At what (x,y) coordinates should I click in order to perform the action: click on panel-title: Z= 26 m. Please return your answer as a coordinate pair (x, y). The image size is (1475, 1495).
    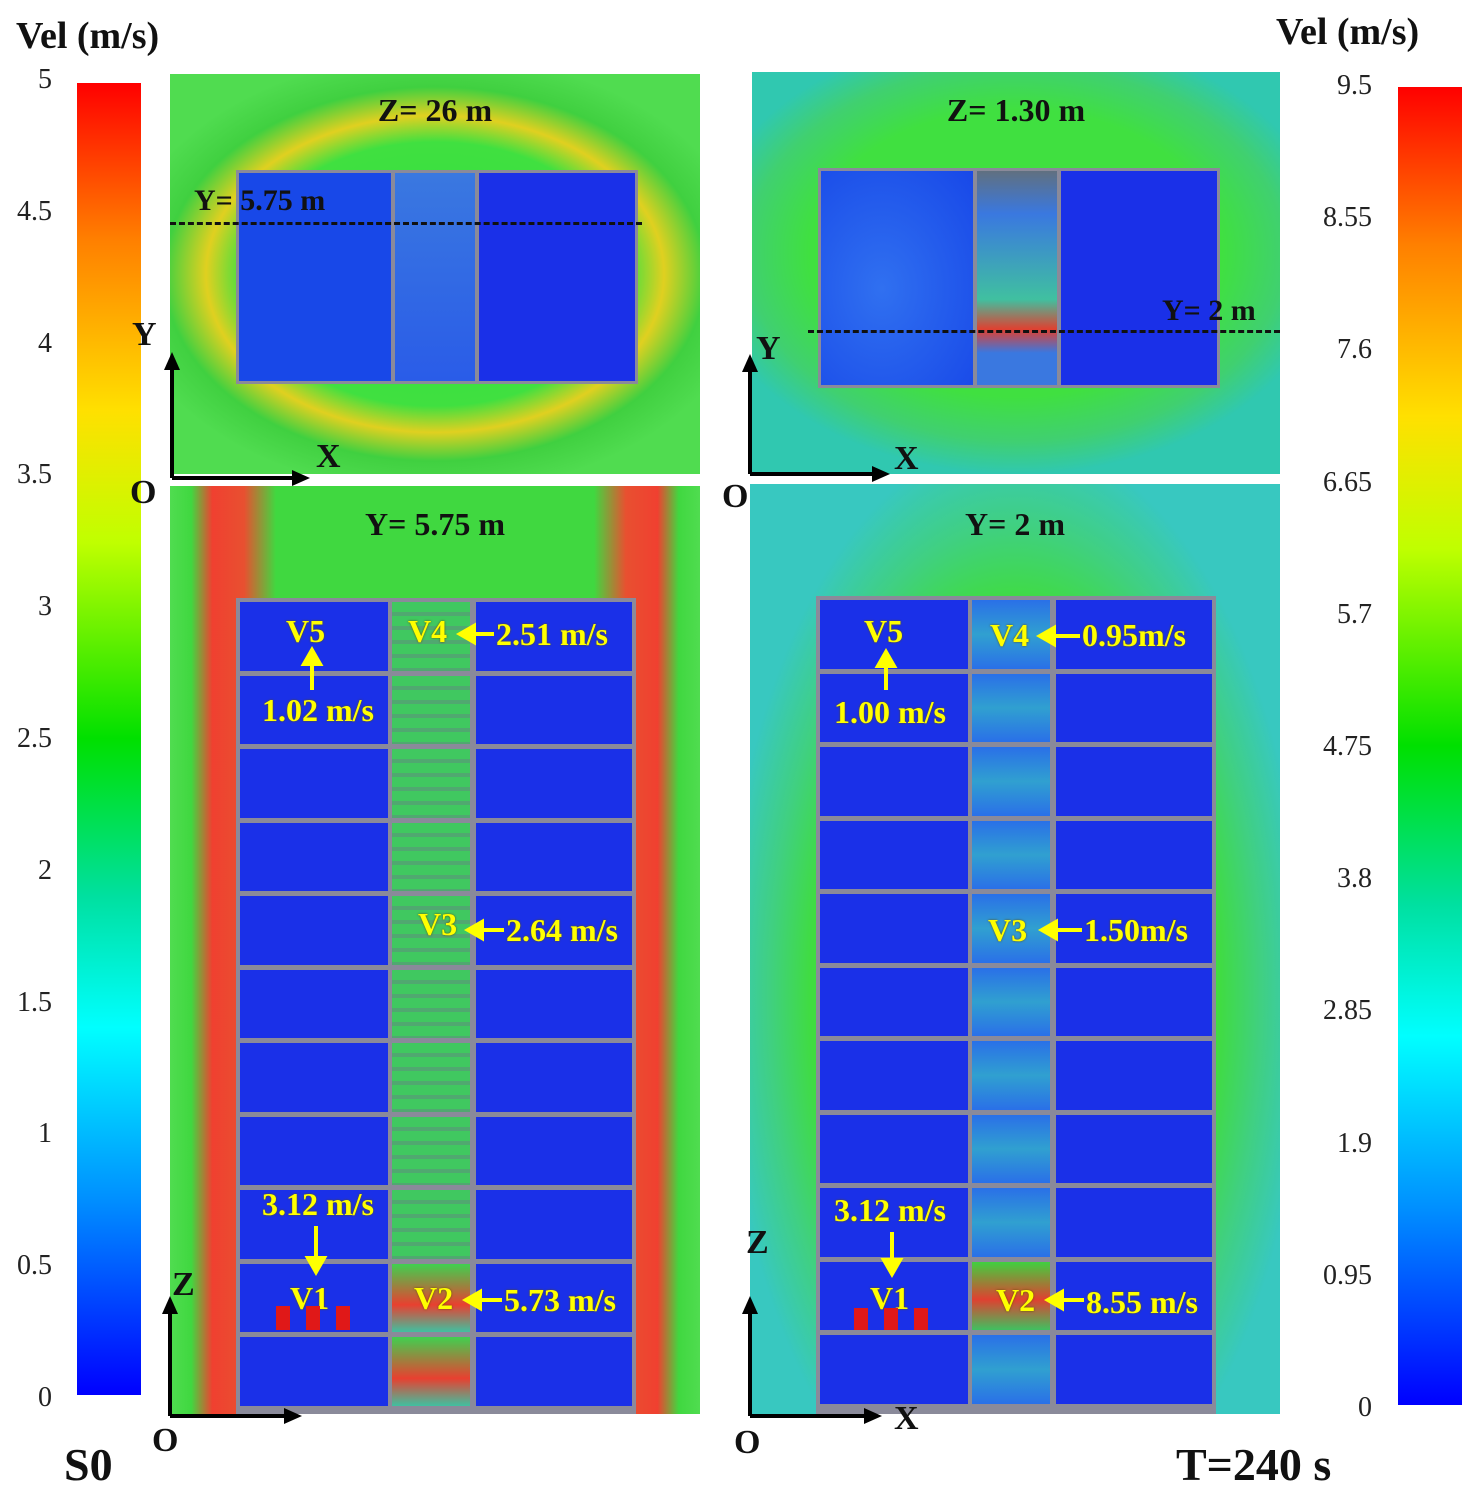
    Looking at the image, I should click on (435, 110).